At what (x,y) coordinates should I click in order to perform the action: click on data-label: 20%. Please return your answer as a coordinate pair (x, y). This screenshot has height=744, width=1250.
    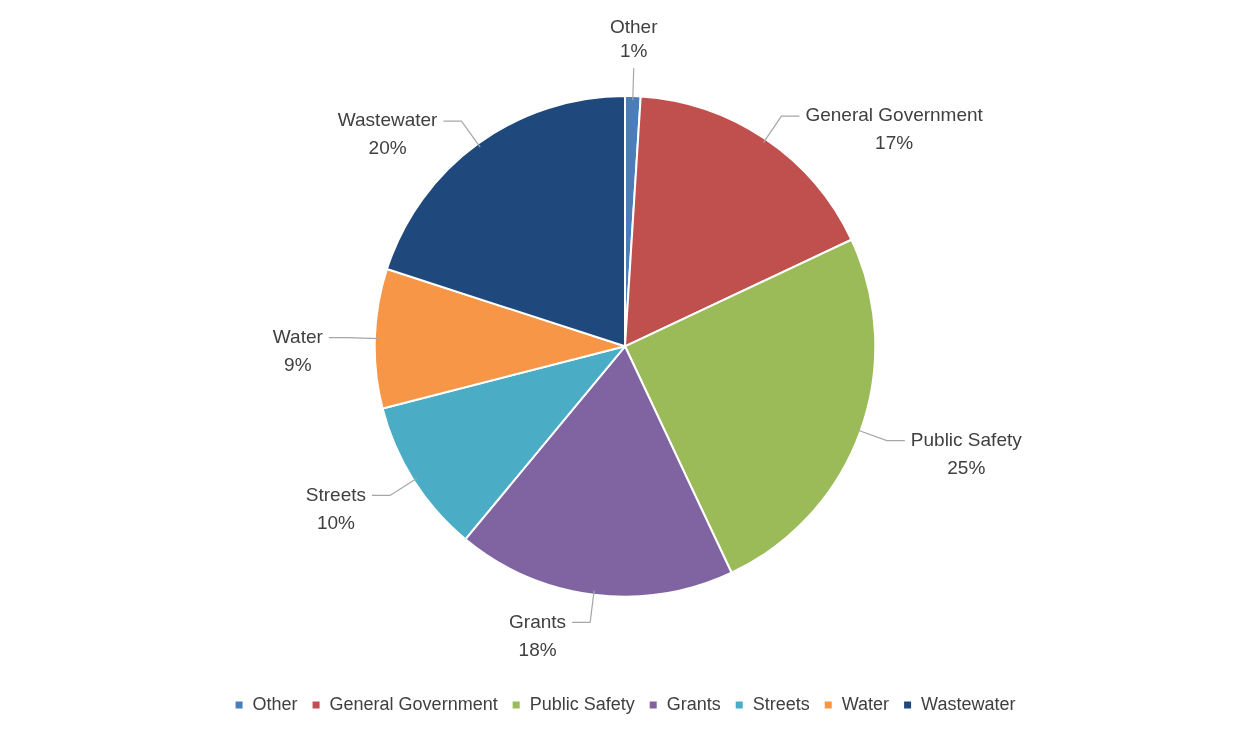
    Looking at the image, I should click on (387, 148).